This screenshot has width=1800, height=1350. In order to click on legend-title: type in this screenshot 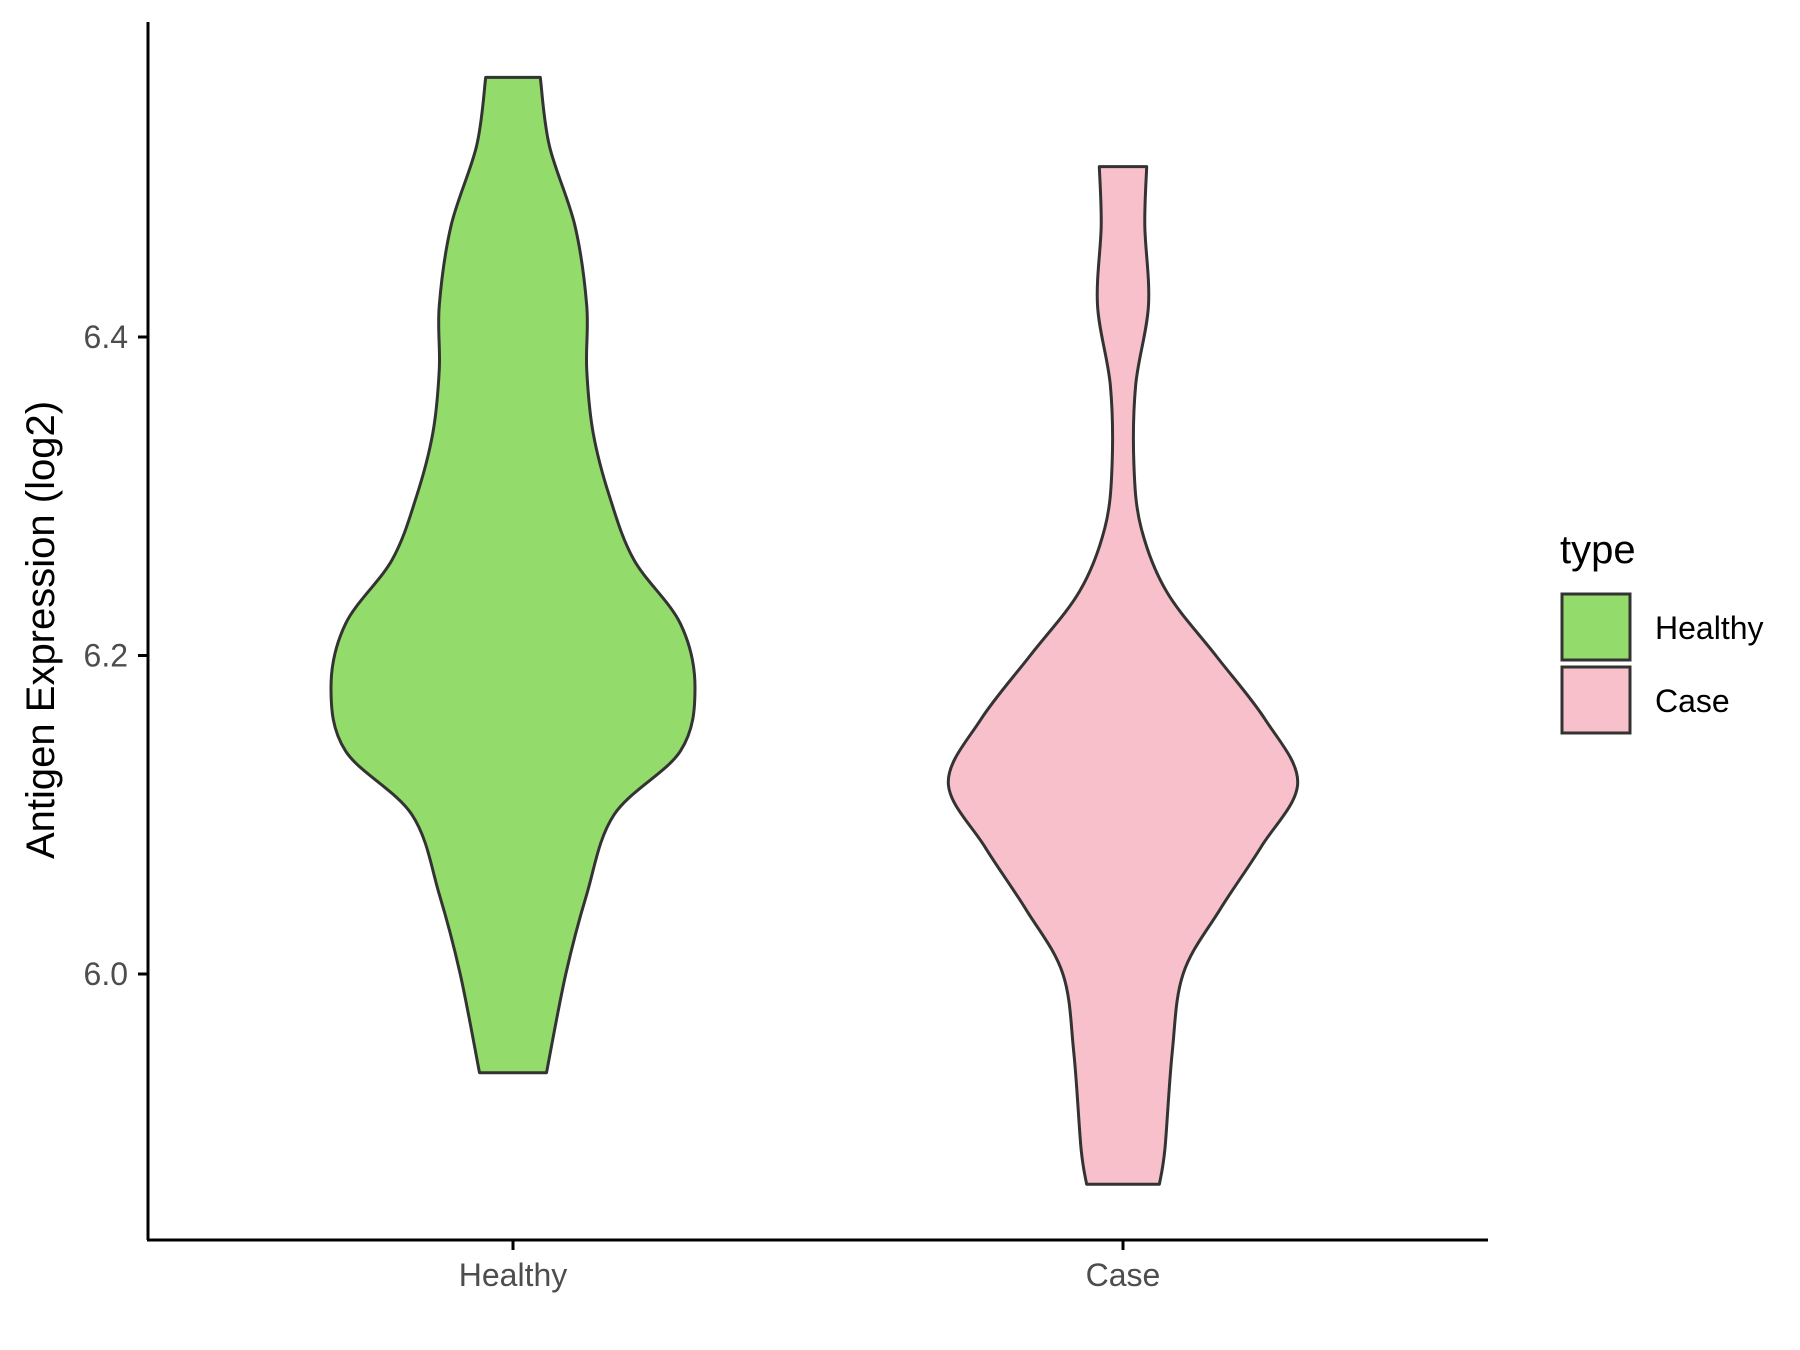, I will do `click(1598, 550)`.